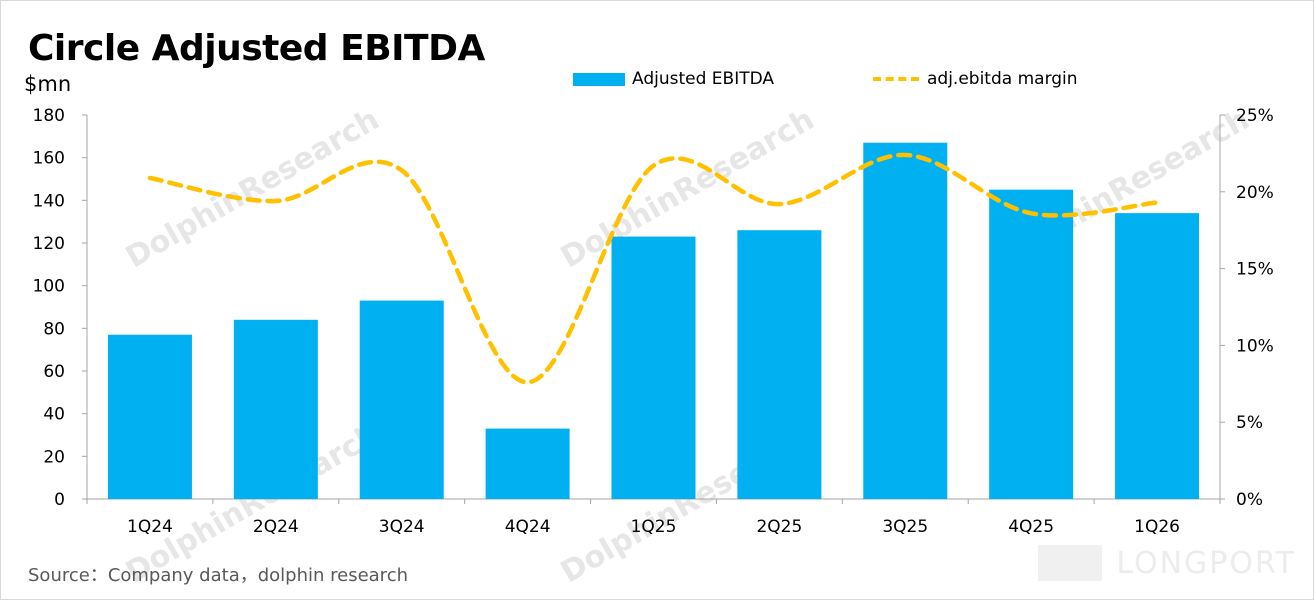  Describe the element at coordinates (896, 79) in the screenshot. I see `legend-line-swatch` at that location.